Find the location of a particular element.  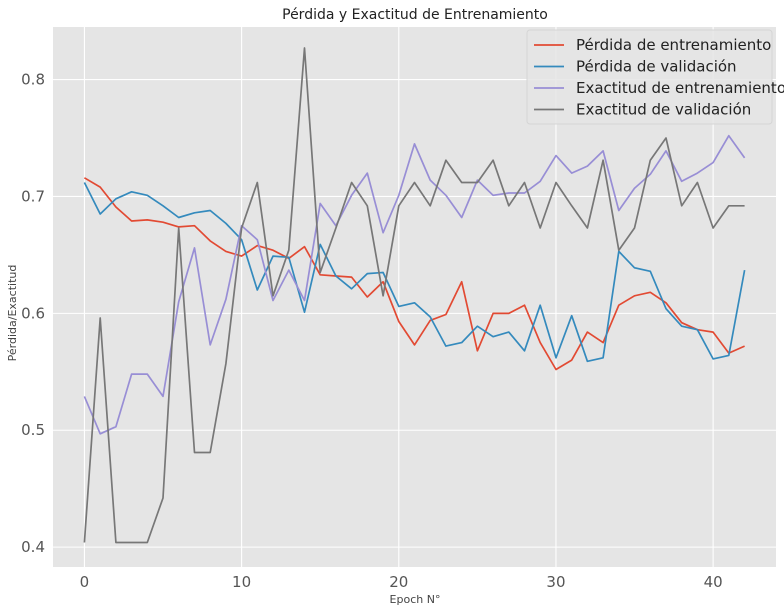

x-tick-label: 20 is located at coordinates (398, 582).